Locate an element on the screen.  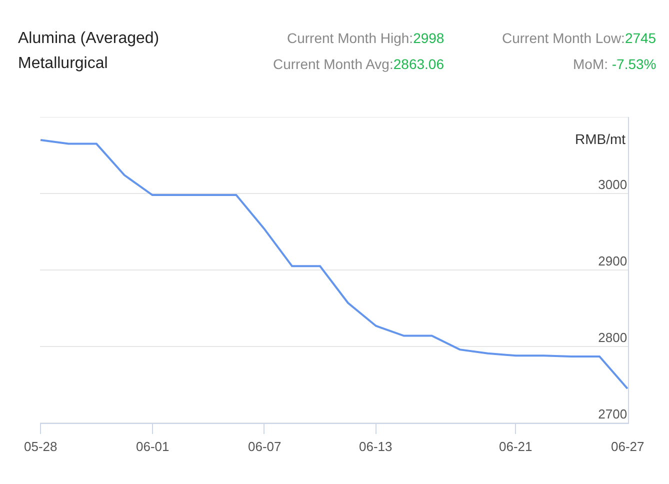
text: Current Month Low:2745 is located at coordinates (579, 38).